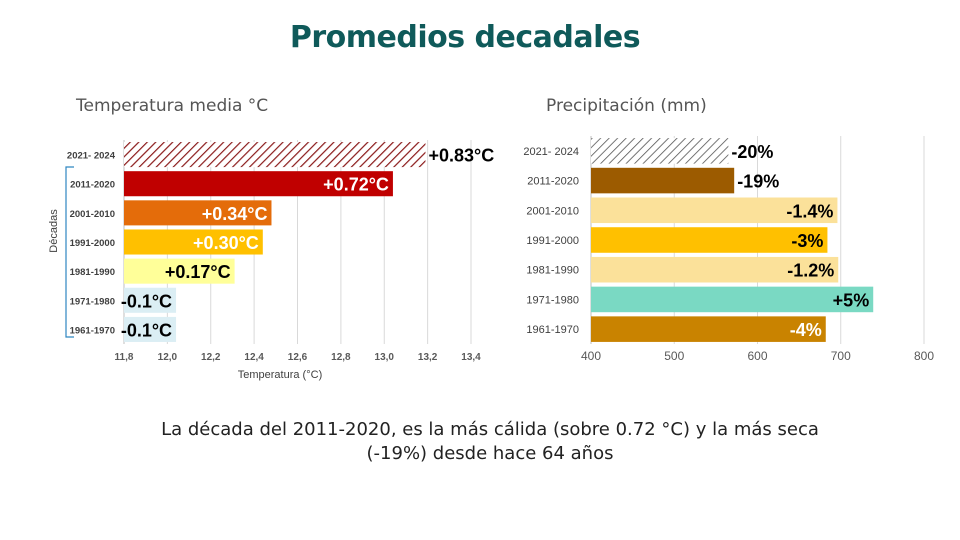  What do you see at coordinates (461, 156) in the screenshot?
I see `temp-data-label: +0.83°C` at bounding box center [461, 156].